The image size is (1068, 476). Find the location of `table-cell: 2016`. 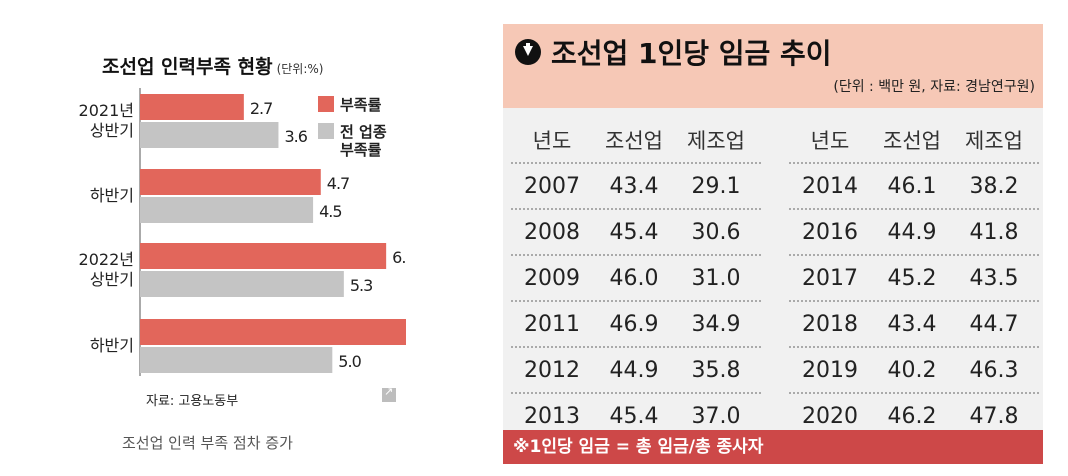

table-cell: 2016 is located at coordinates (830, 232).